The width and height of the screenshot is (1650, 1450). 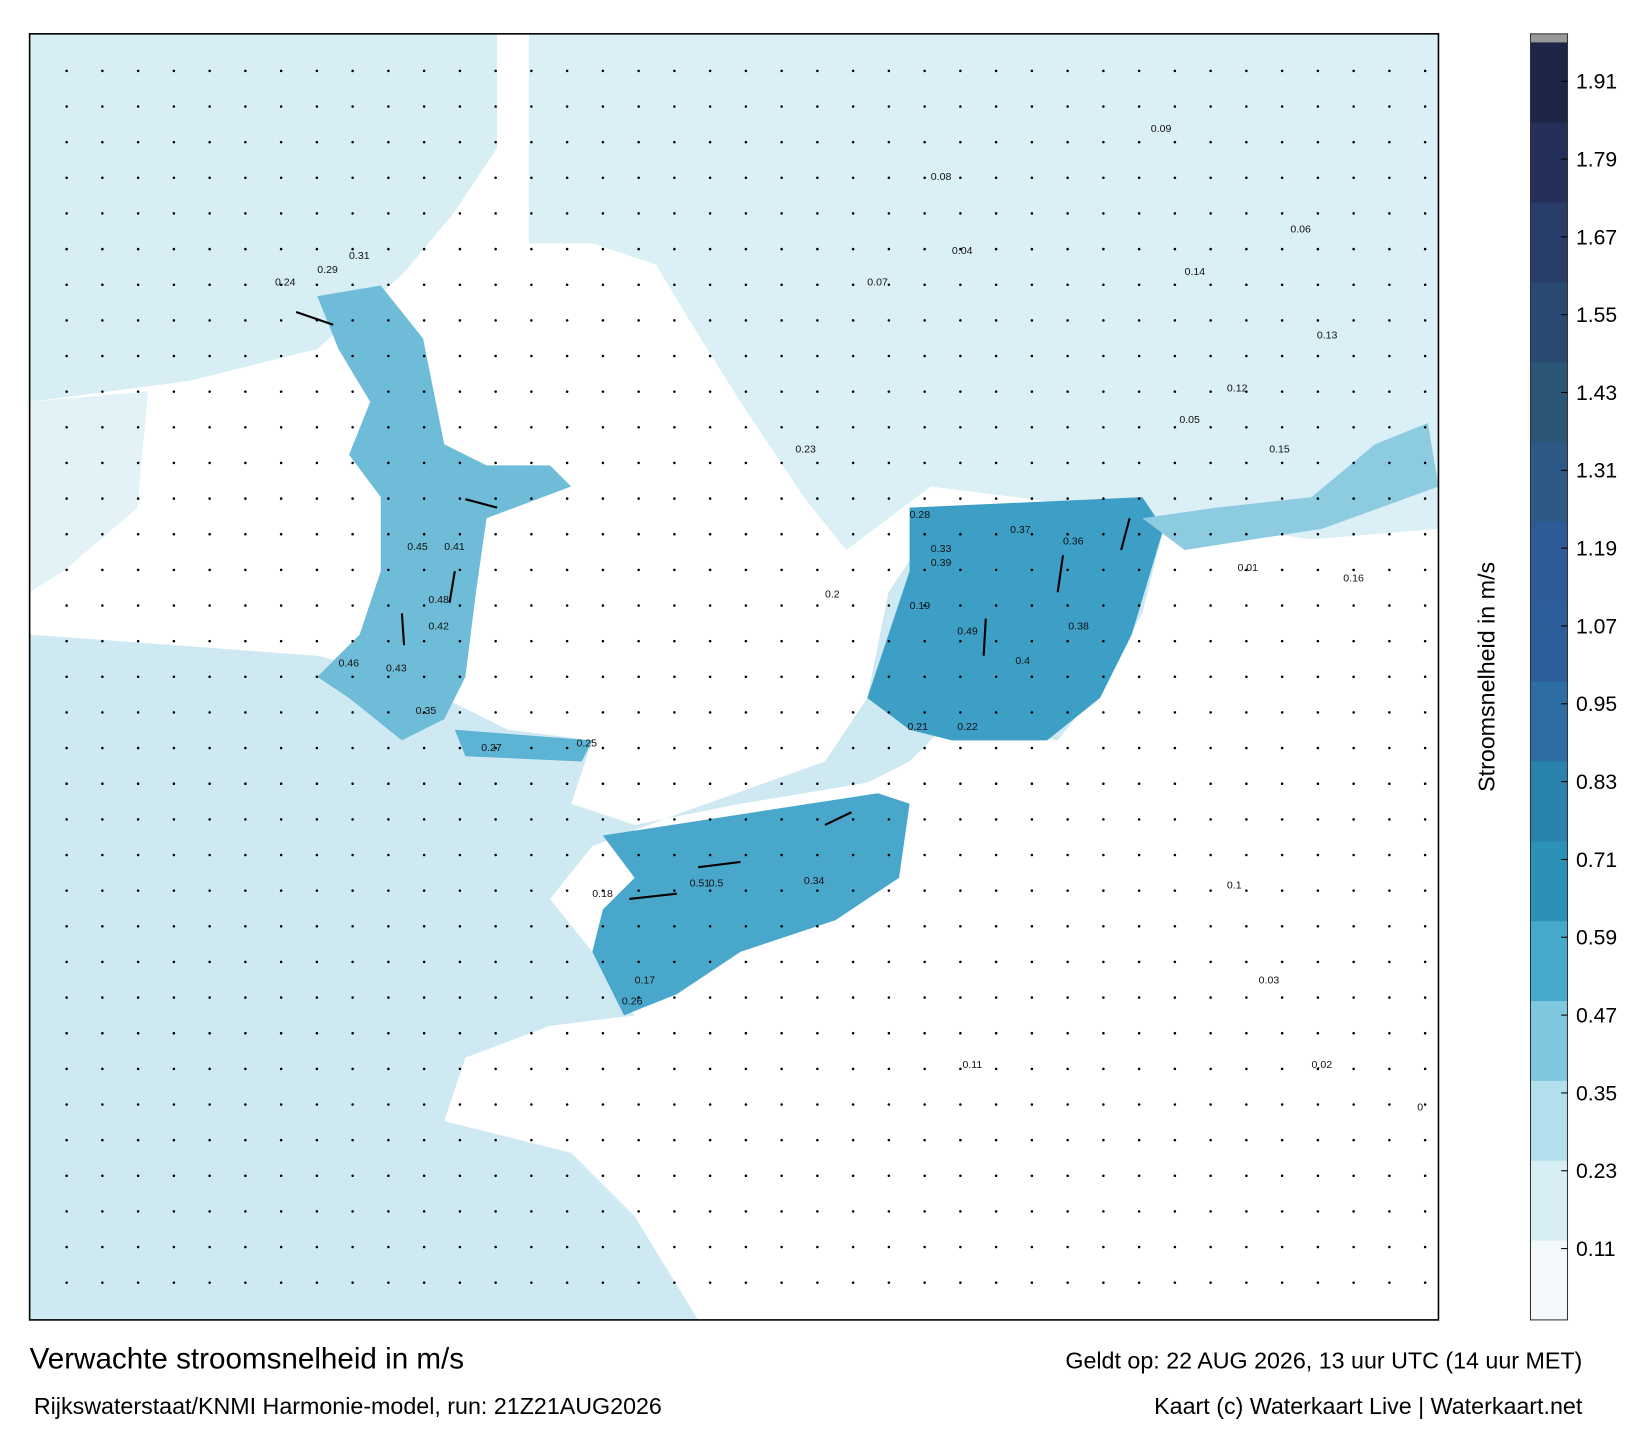 I want to click on flow-arrow, so click(x=481, y=503).